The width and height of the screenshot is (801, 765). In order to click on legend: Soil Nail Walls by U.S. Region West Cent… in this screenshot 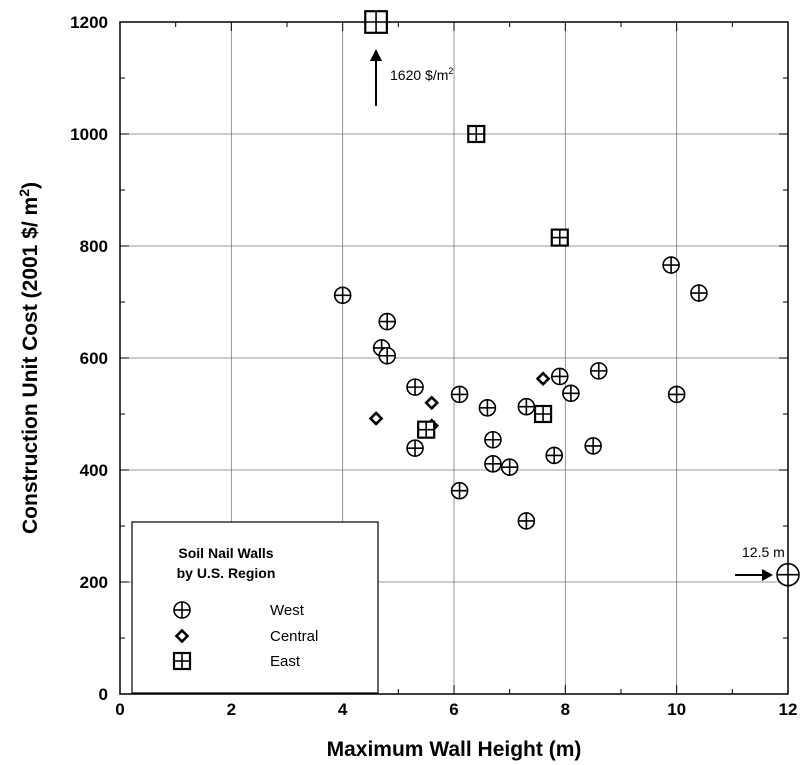, I will do `click(255, 607)`.